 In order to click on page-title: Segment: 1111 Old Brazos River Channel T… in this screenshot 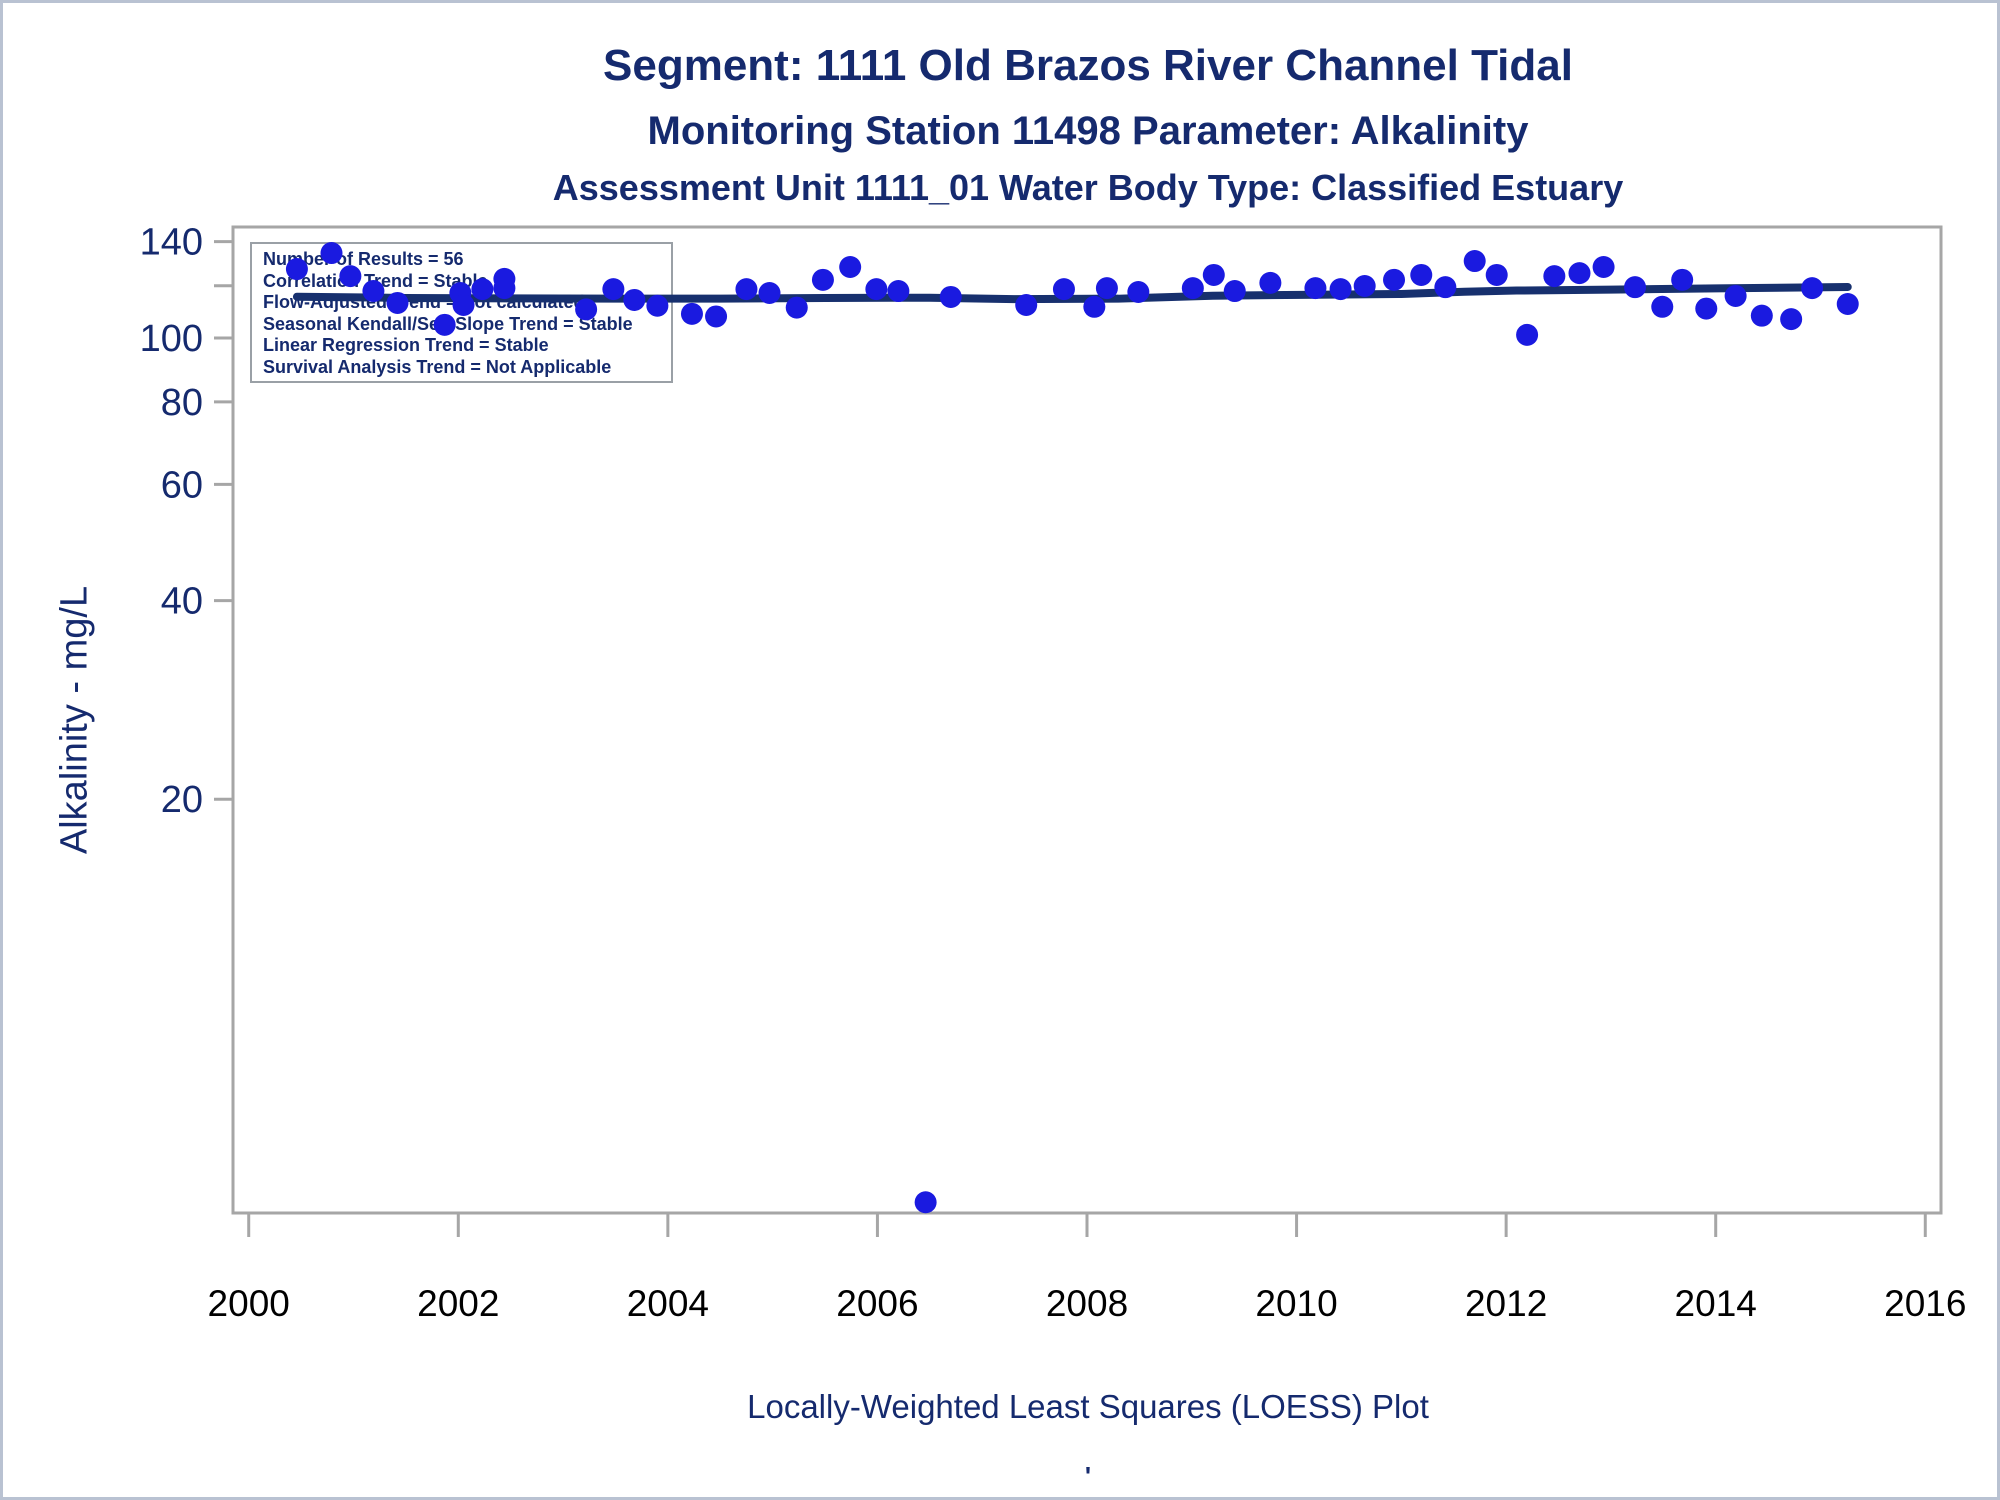, I will do `click(1088, 65)`.